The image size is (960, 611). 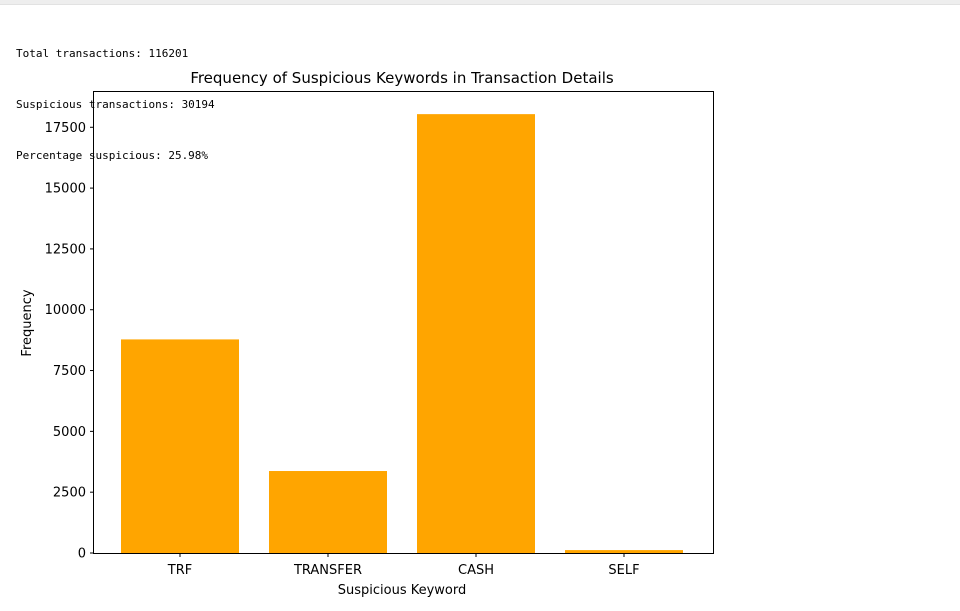 What do you see at coordinates (403, 565) in the screenshot?
I see `x-axis: TRF TRANSFER CASH SELF` at bounding box center [403, 565].